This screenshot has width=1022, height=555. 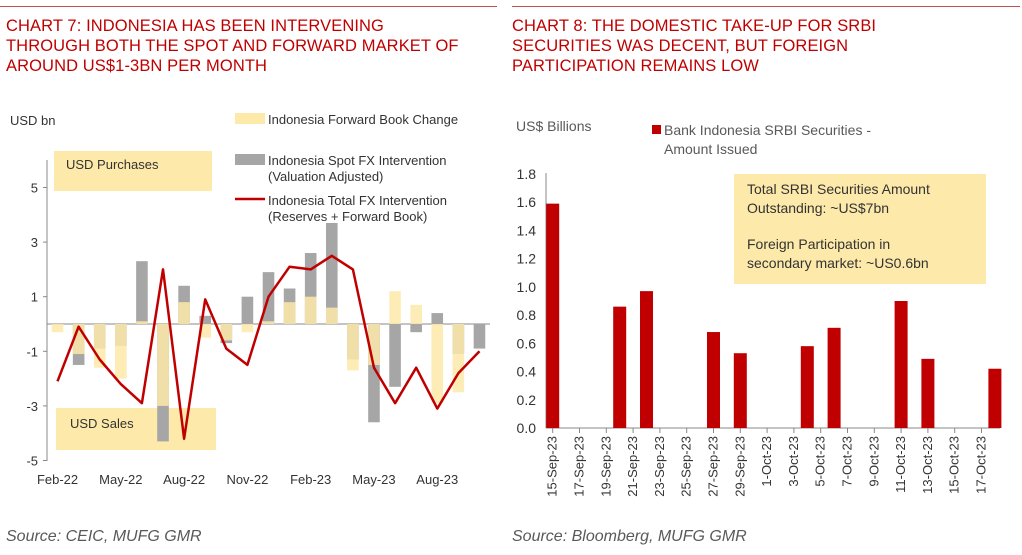 I want to click on chart8-x-tick-label: 1-Oct-23, so click(x=766, y=461).